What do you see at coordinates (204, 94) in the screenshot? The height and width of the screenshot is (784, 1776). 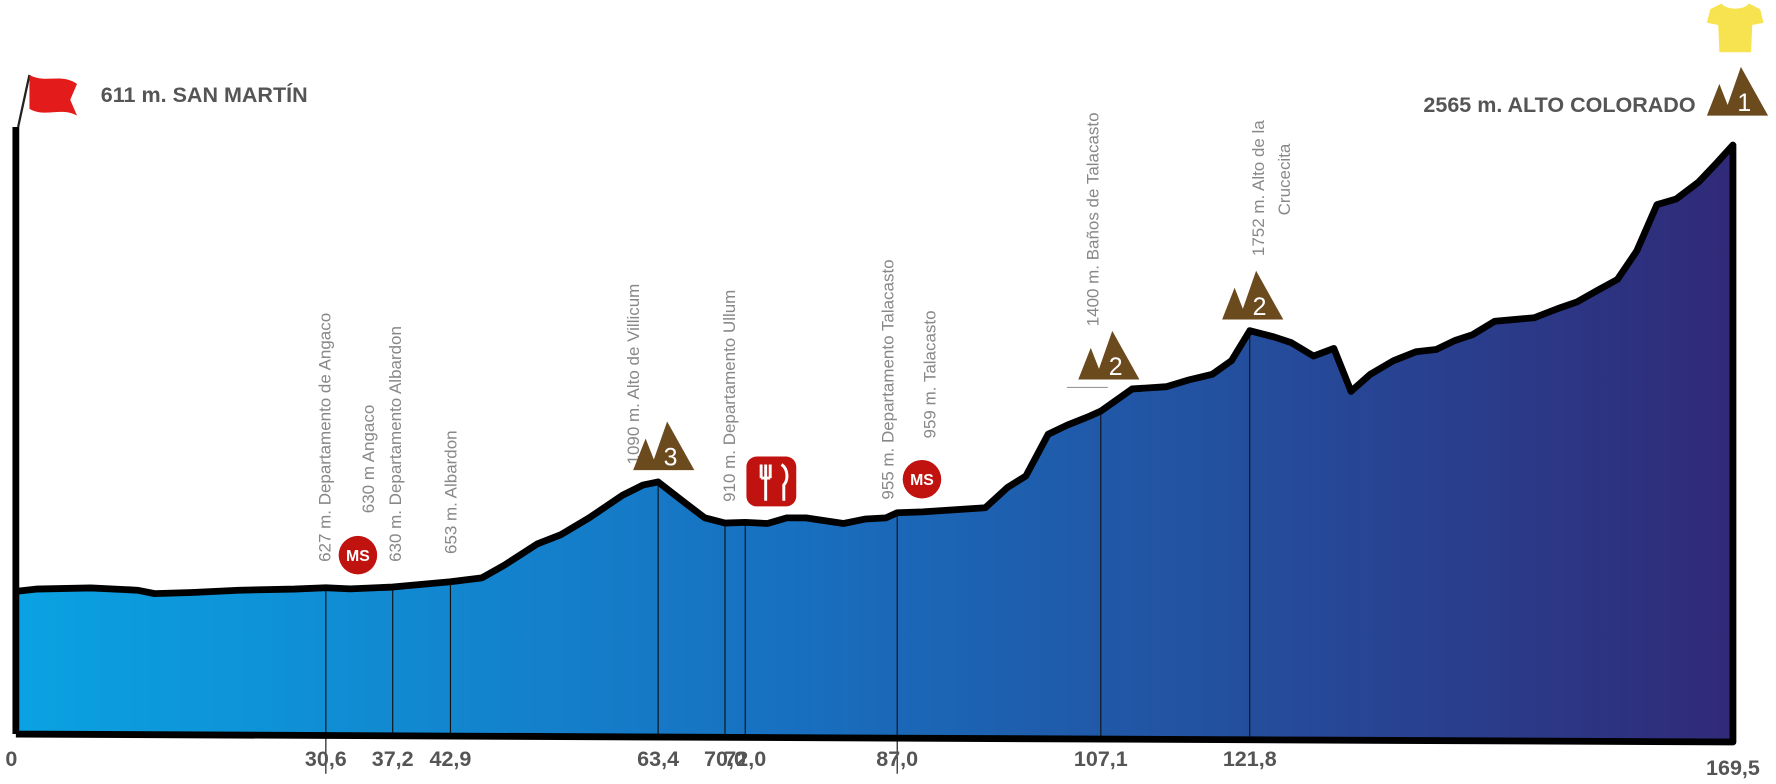 I see `start-label: 611 m. SAN MARTÍN` at bounding box center [204, 94].